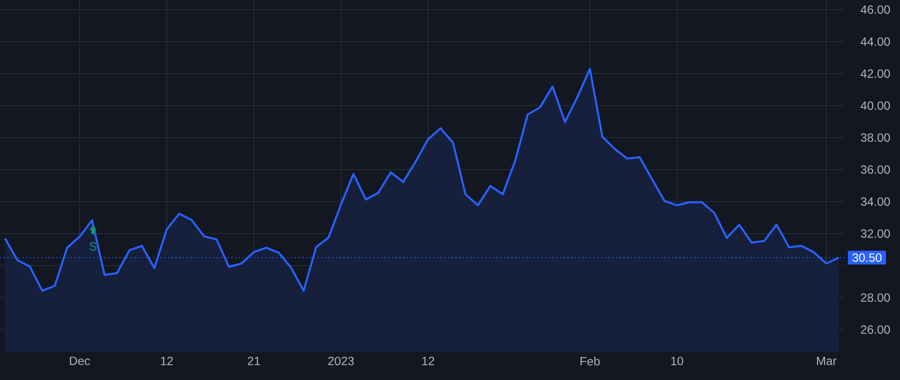  I want to click on x-tick-label: 10, so click(677, 361).